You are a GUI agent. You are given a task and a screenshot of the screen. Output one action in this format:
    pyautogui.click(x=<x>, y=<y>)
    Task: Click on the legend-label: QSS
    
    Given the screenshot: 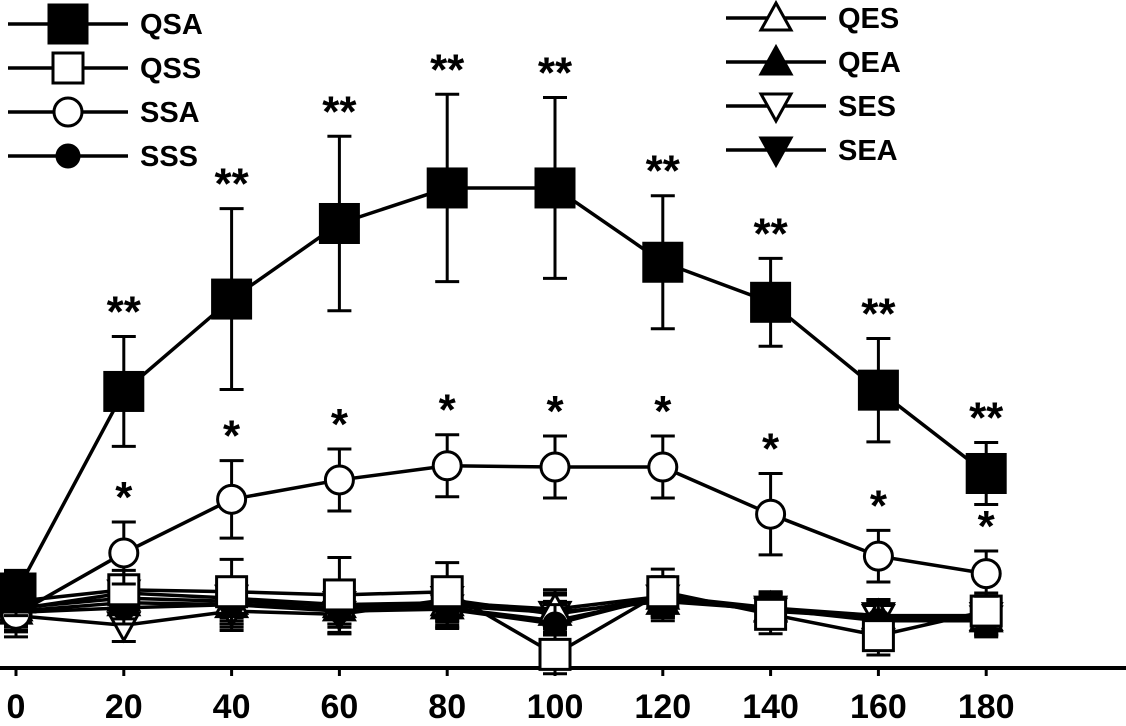 What is the action you would take?
    pyautogui.click(x=170, y=69)
    